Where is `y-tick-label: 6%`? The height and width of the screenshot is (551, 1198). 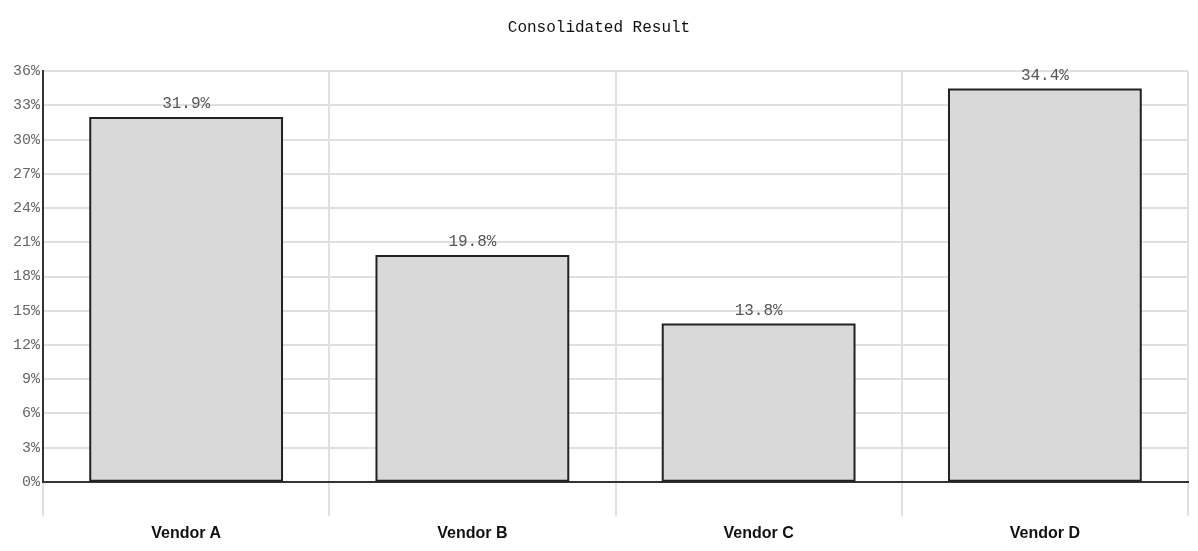
y-tick-label: 6% is located at coordinates (31, 414).